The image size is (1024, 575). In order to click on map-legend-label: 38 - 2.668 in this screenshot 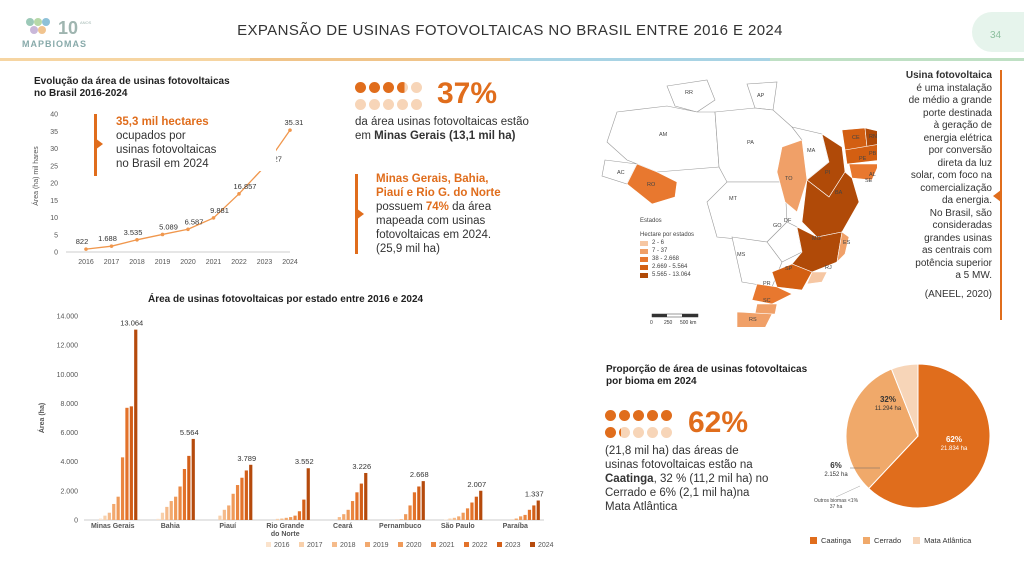, I will do `click(666, 259)`.